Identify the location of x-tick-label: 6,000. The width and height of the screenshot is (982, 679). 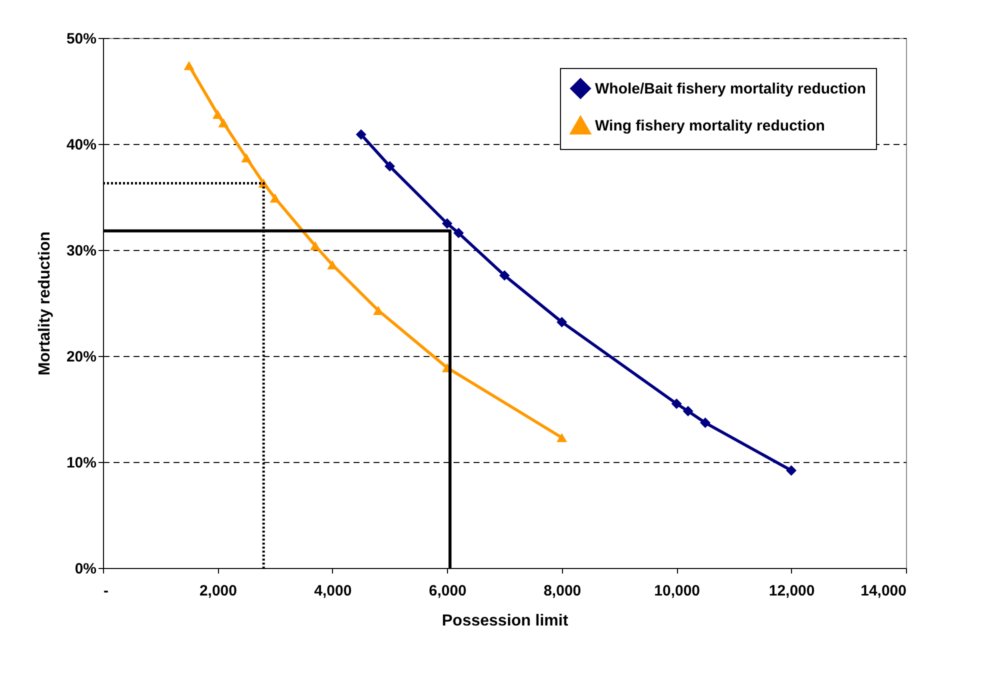
(447, 591).